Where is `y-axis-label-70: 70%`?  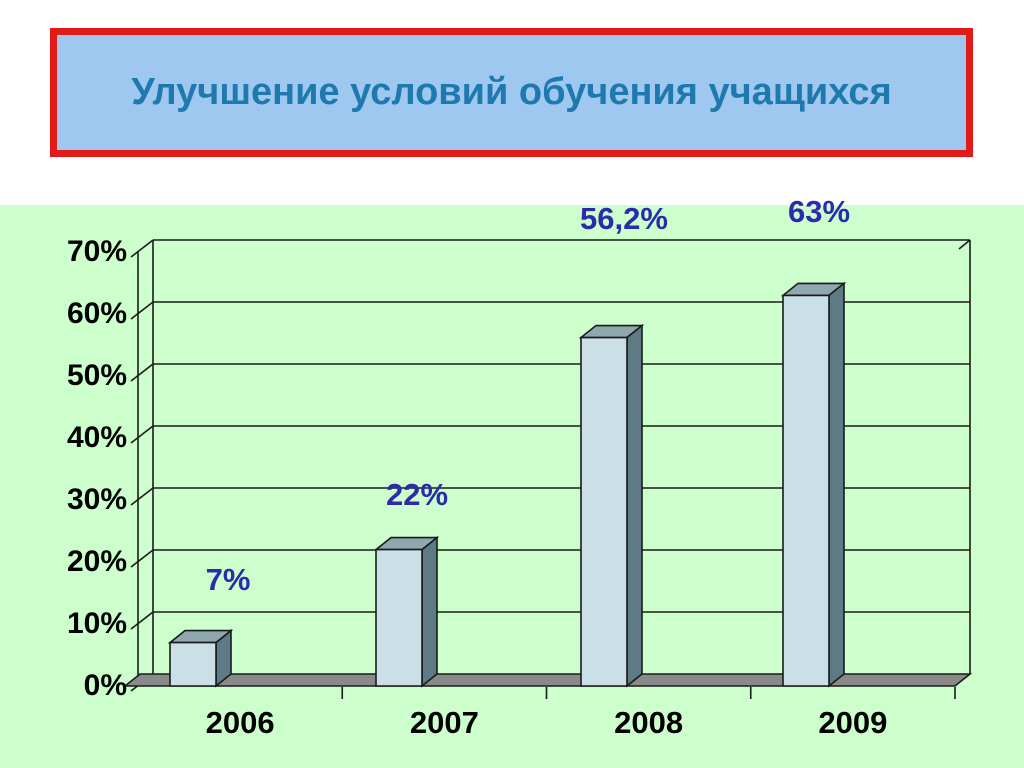
y-axis-label-70: 70% is located at coordinates (96, 251).